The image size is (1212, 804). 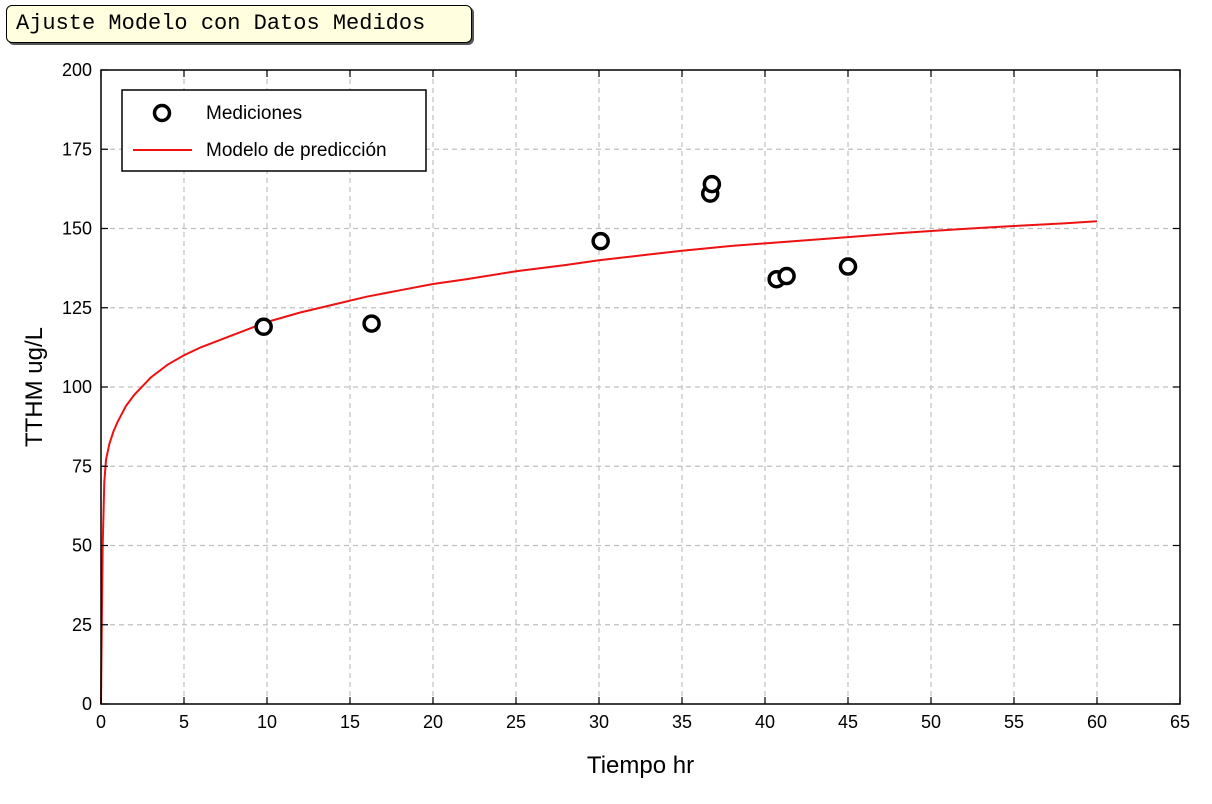 What do you see at coordinates (599, 722) in the screenshot?
I see `x-tick-label: 30` at bounding box center [599, 722].